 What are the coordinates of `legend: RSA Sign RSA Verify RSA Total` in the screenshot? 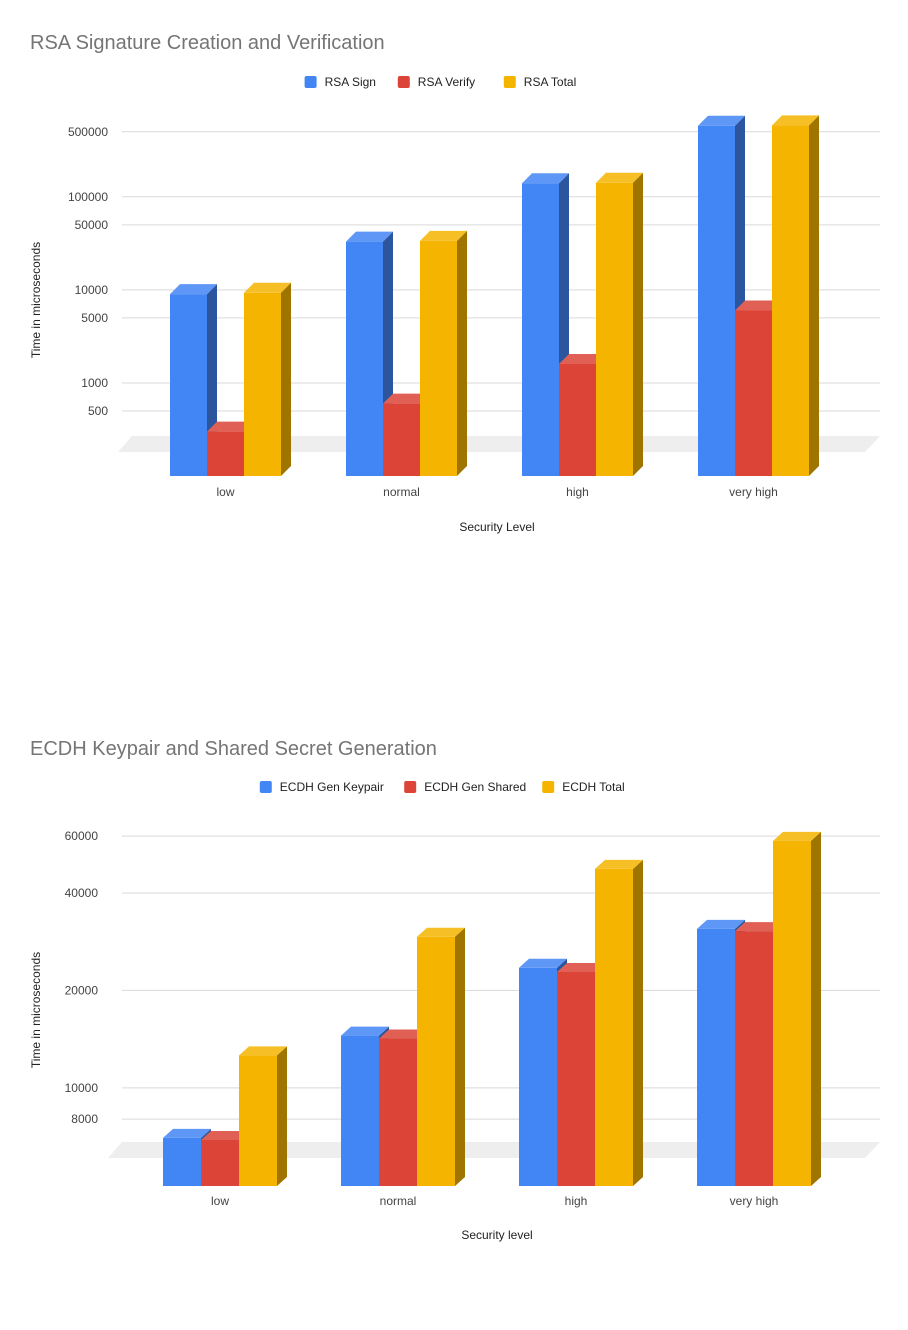 It's located at (440, 82).